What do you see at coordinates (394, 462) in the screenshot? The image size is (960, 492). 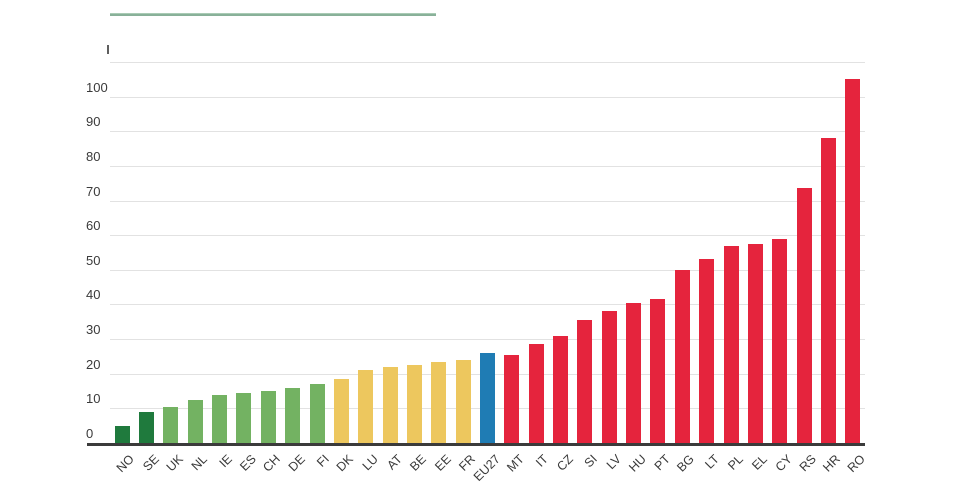 I see `x-axis-label-AT: AT` at bounding box center [394, 462].